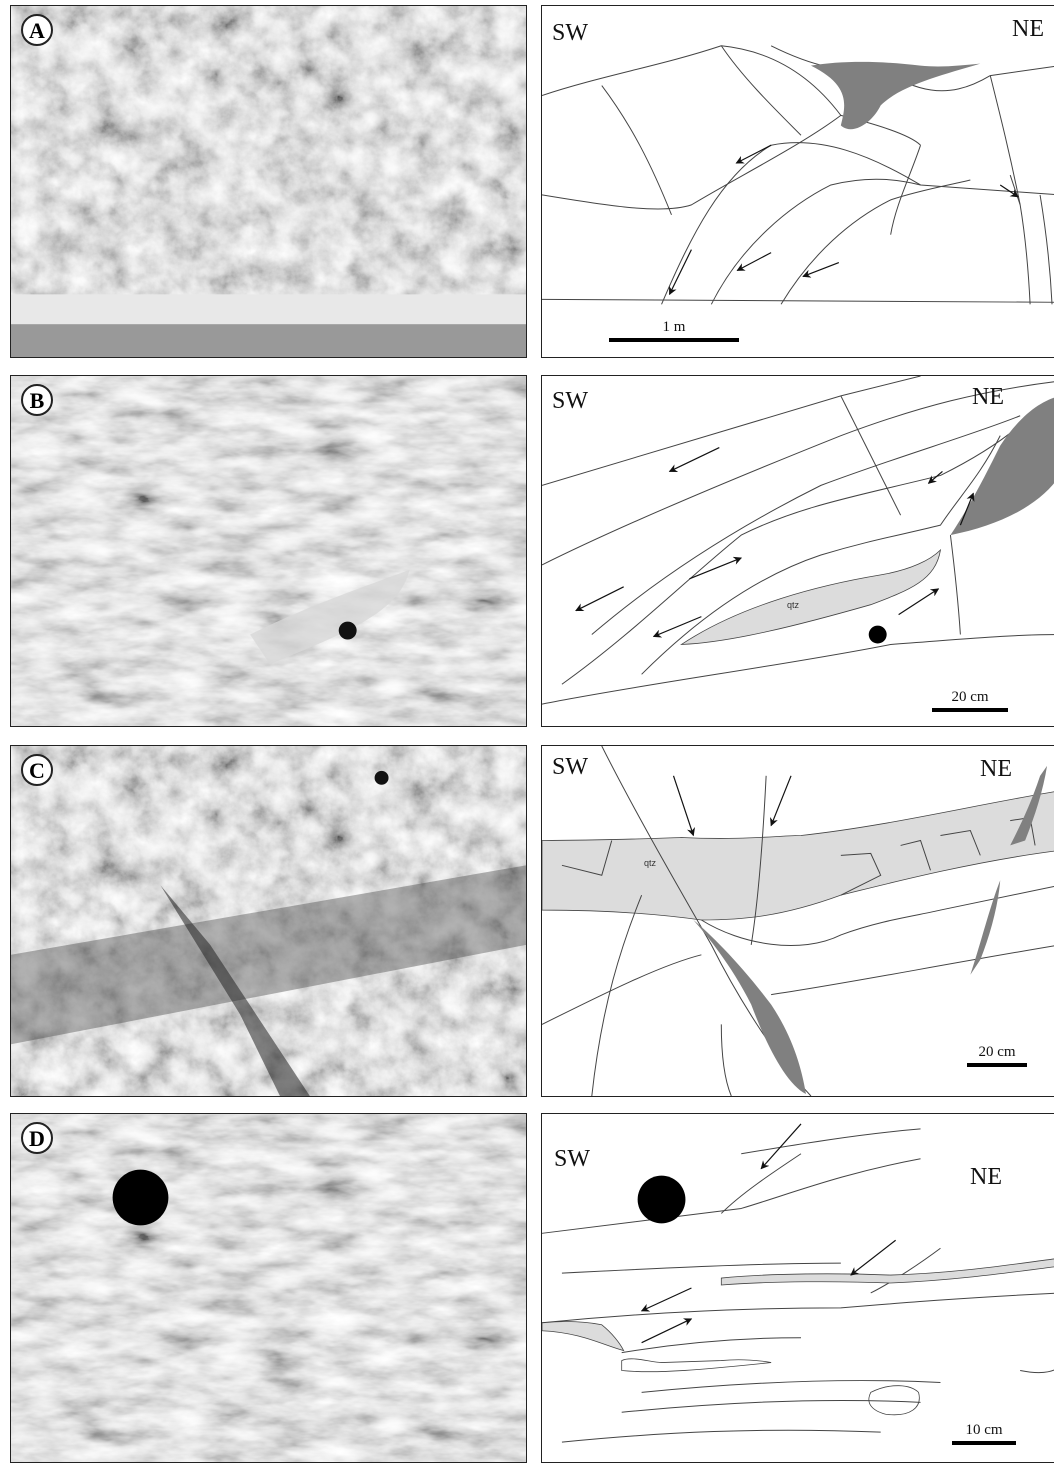 The height and width of the screenshot is (1463, 1054). Describe the element at coordinates (797, 921) in the screenshot. I see `sketch-panel-c: qtz SW NE 20 cm` at that location.